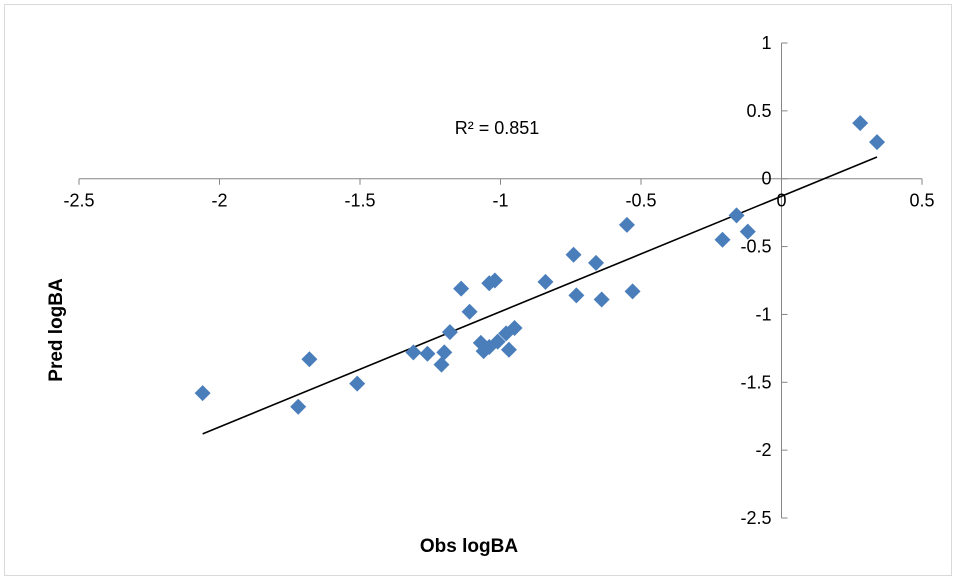 The height and width of the screenshot is (580, 958). I want to click on x-tick-label: -2, so click(219, 201).